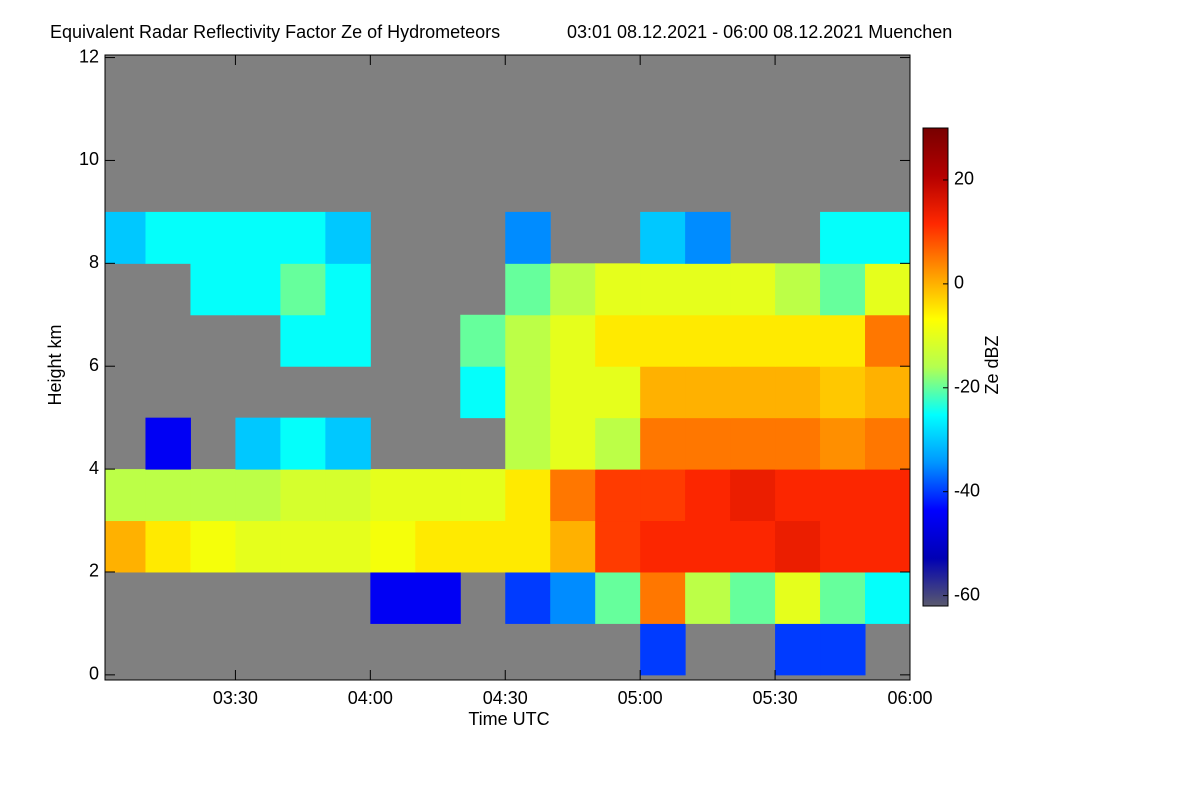 The width and height of the screenshot is (1200, 800). I want to click on colorbar-tick-label: 0, so click(959, 283).